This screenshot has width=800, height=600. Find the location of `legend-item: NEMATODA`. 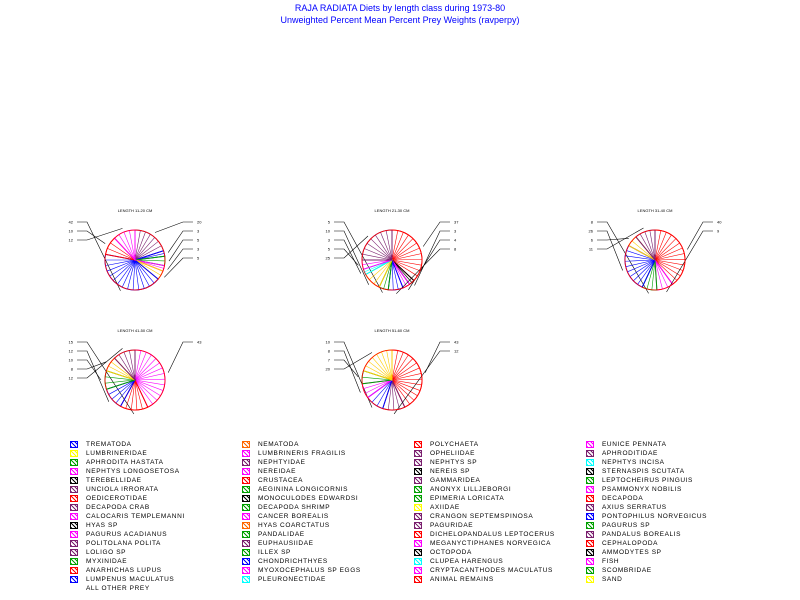

legend-item: NEMATODA is located at coordinates (270, 444).